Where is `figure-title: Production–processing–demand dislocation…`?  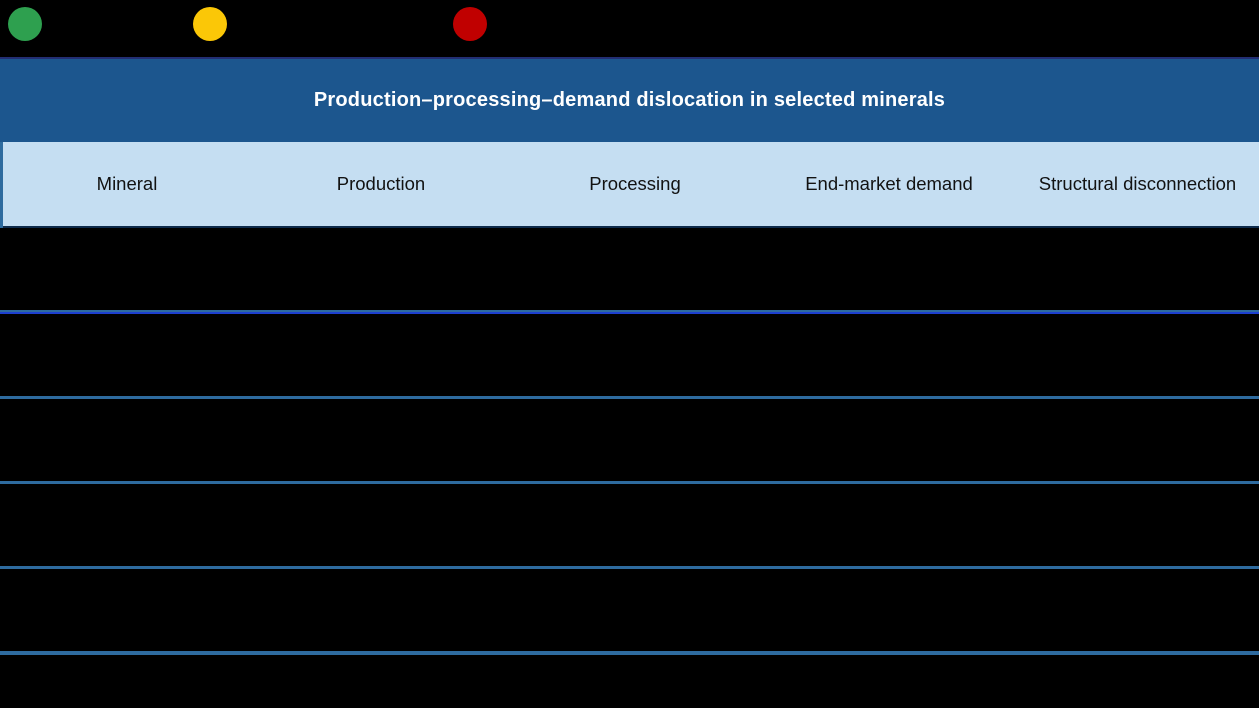
figure-title: Production–processing–demand dislocation… is located at coordinates (629, 100).